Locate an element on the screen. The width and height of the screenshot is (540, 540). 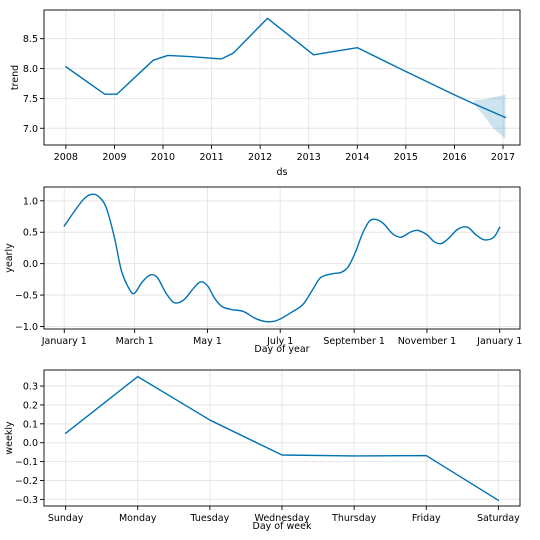
trend-x-tick-label: 2012 is located at coordinates (260, 157).